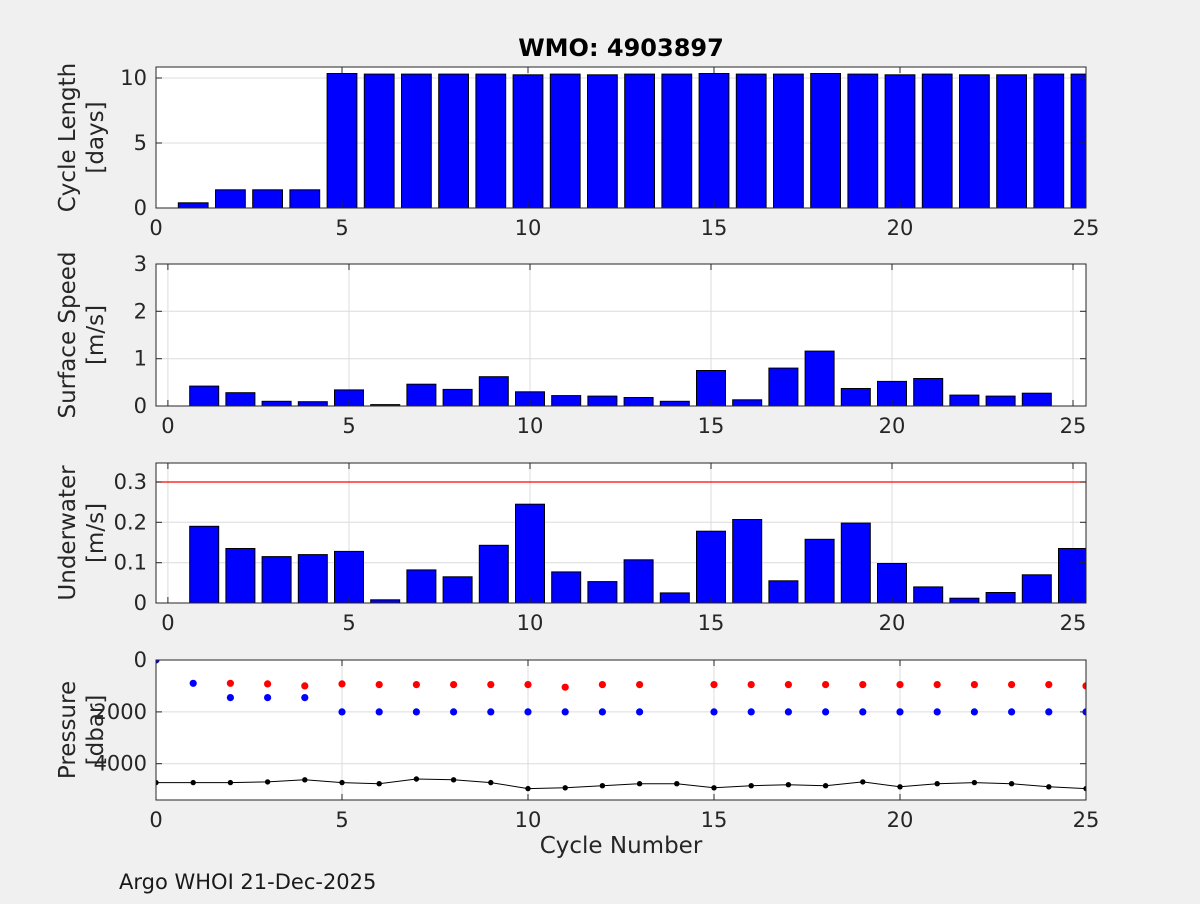 The image size is (1200, 904). Describe the element at coordinates (120, 712) in the screenshot. I see `y-tick-label: 2000` at that location.